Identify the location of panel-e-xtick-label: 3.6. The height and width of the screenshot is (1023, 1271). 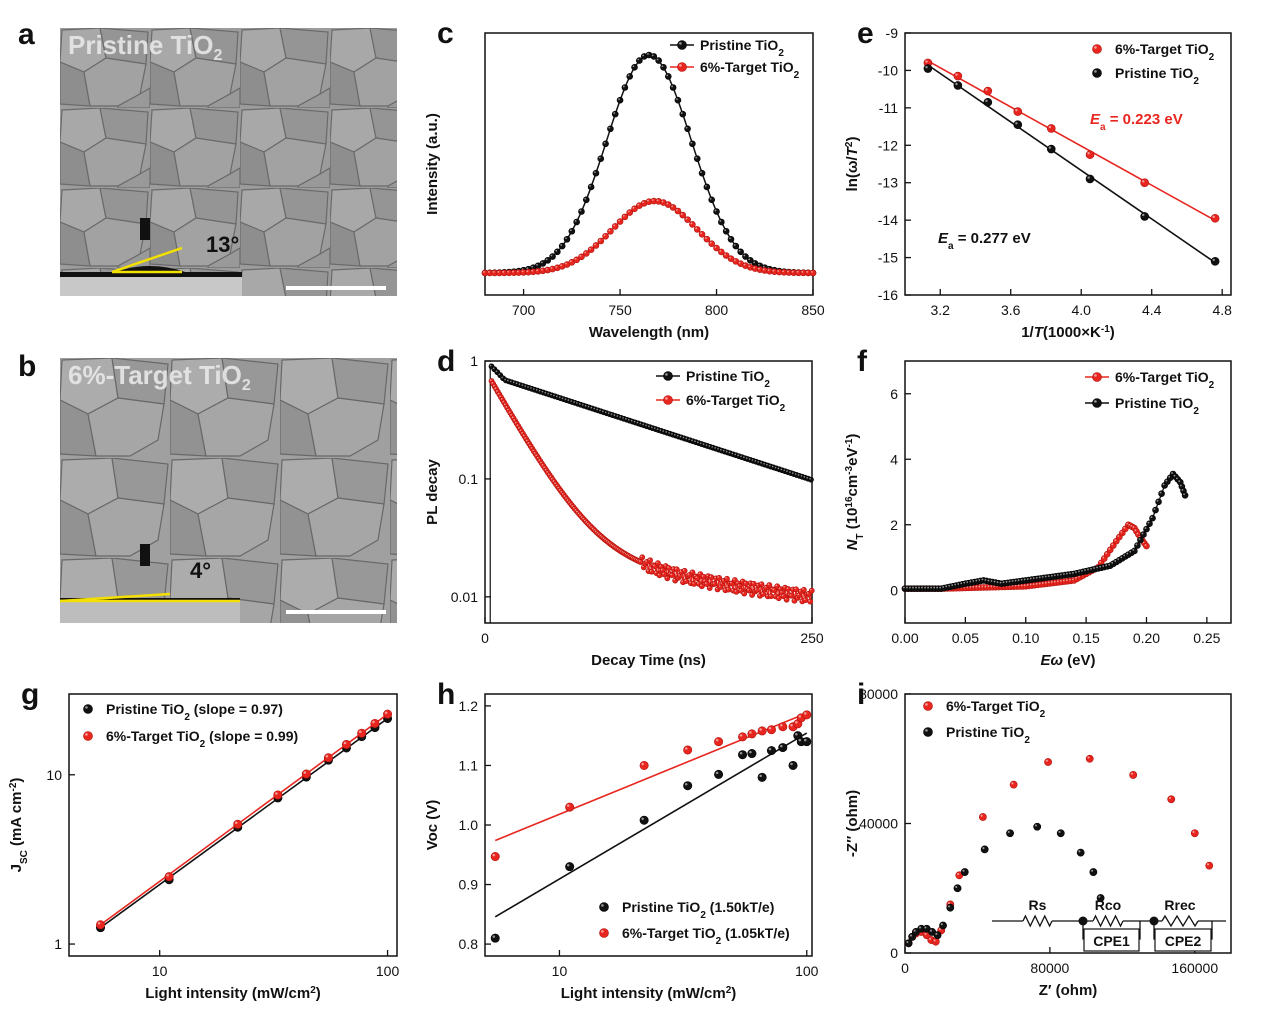
(1011, 310).